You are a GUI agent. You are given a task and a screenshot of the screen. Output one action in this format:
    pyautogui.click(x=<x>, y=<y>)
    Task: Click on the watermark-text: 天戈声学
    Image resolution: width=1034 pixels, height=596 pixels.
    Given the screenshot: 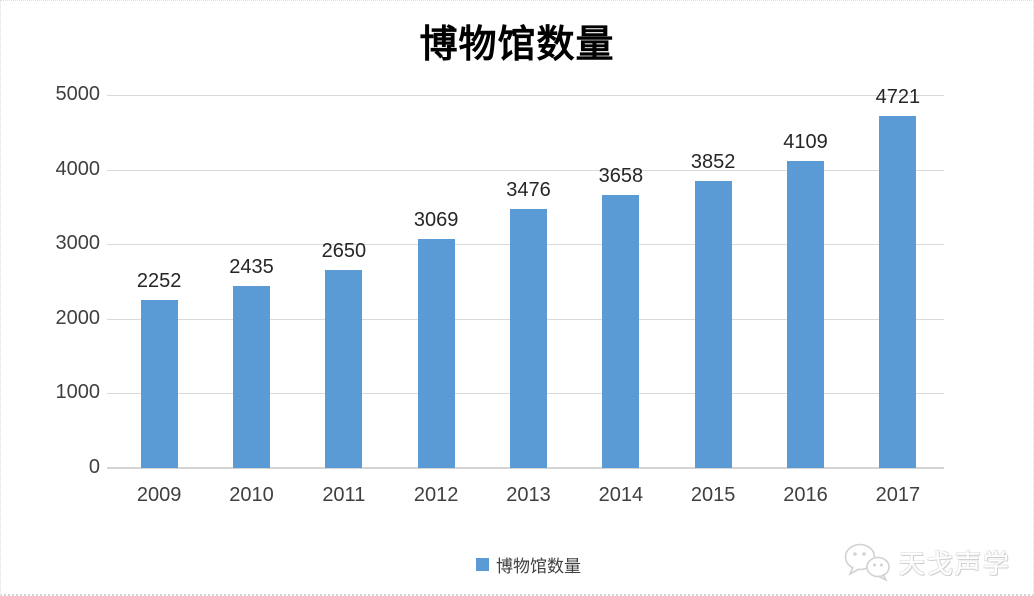 What is the action you would take?
    pyautogui.click(x=954, y=563)
    